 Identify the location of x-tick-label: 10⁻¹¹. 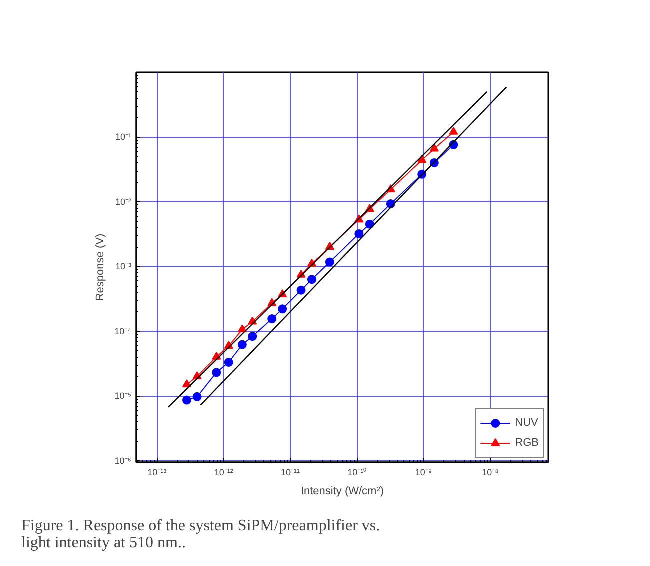
(290, 473).